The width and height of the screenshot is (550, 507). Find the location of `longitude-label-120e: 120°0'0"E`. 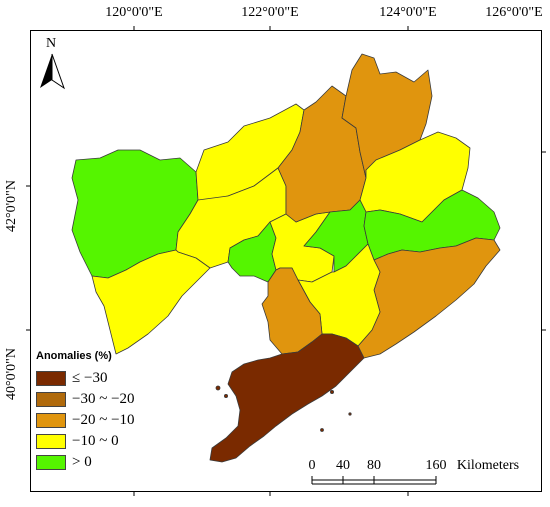

longitude-label-120e: 120°0'0"E is located at coordinates (134, 12).